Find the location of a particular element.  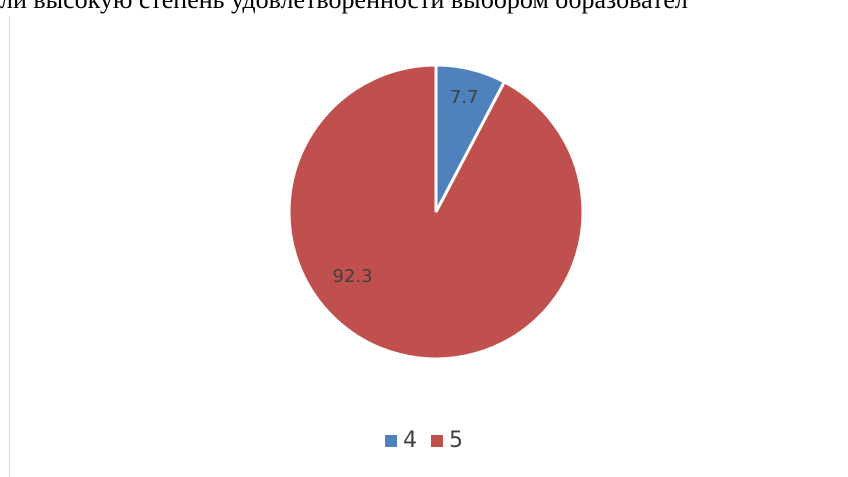

legend-label-5: 5 is located at coordinates (456, 440).